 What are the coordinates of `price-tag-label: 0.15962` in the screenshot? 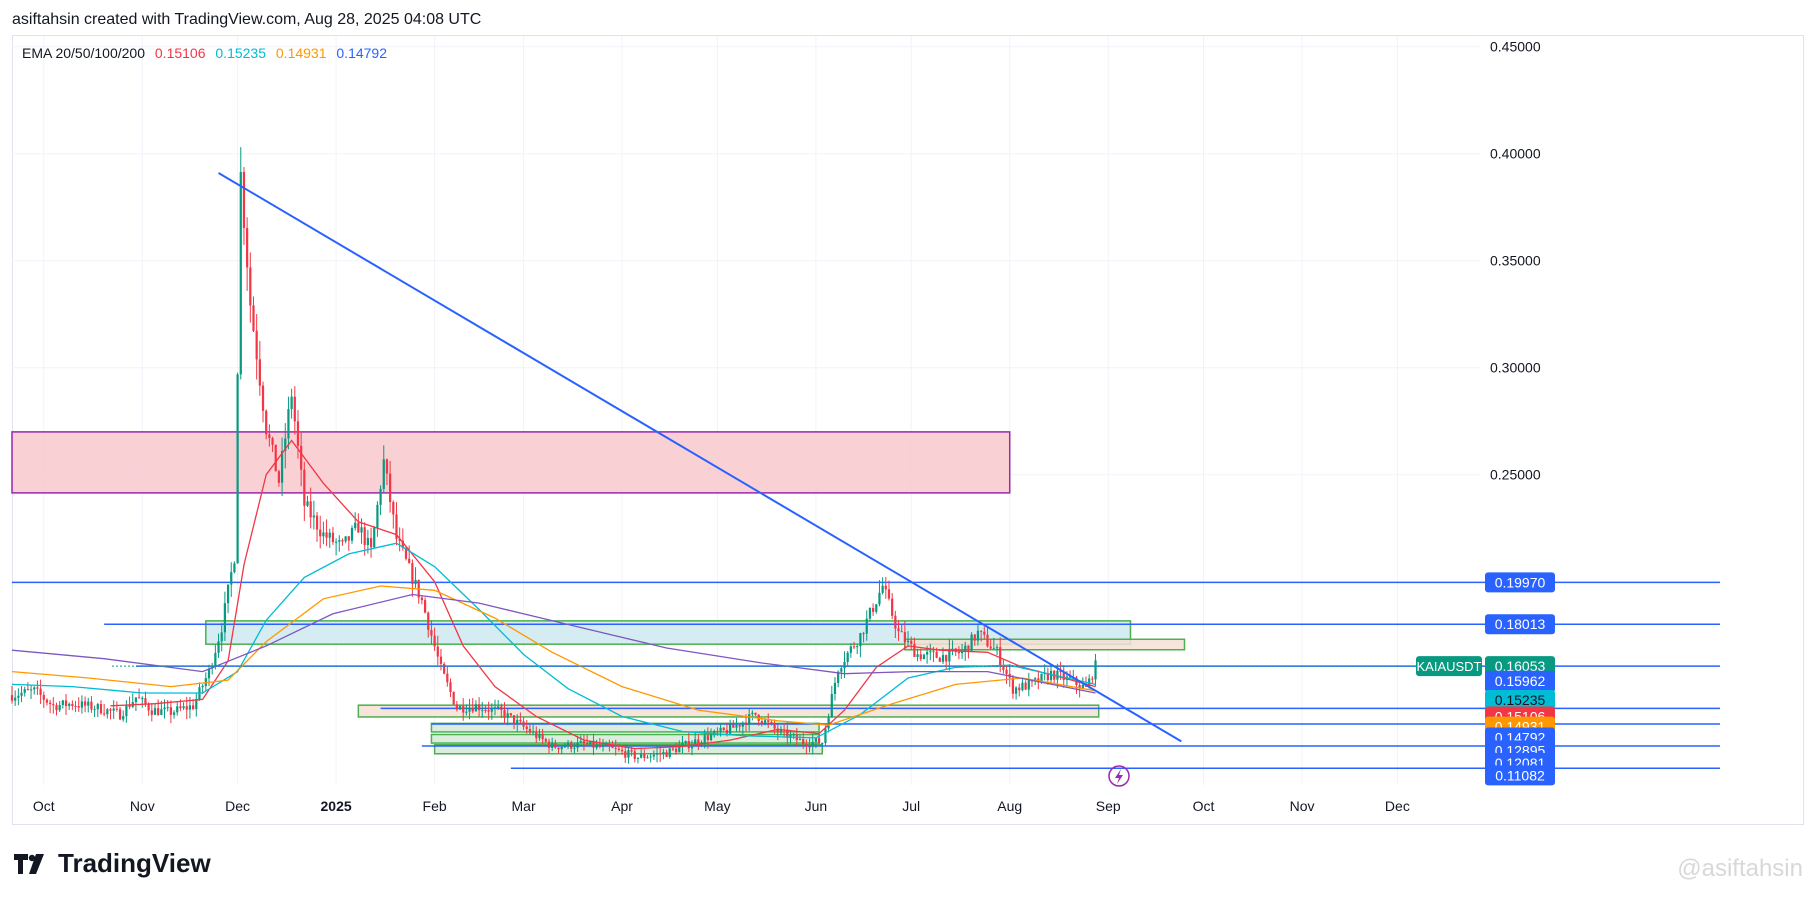 It's located at (1520, 681).